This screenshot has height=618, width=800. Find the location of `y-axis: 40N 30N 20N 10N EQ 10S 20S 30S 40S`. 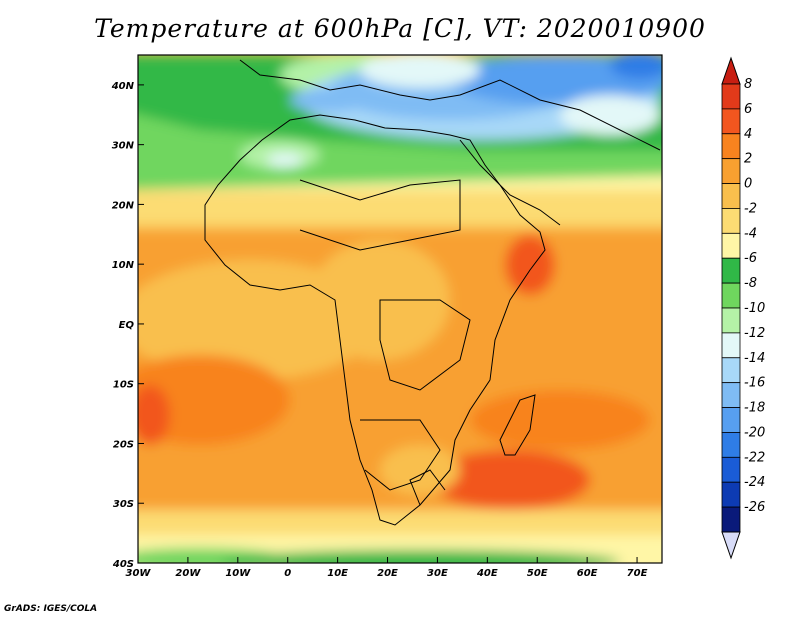

y-axis: 40N 30N 20N 10N EQ 10S 20S 30S 40S is located at coordinates (127, 325).